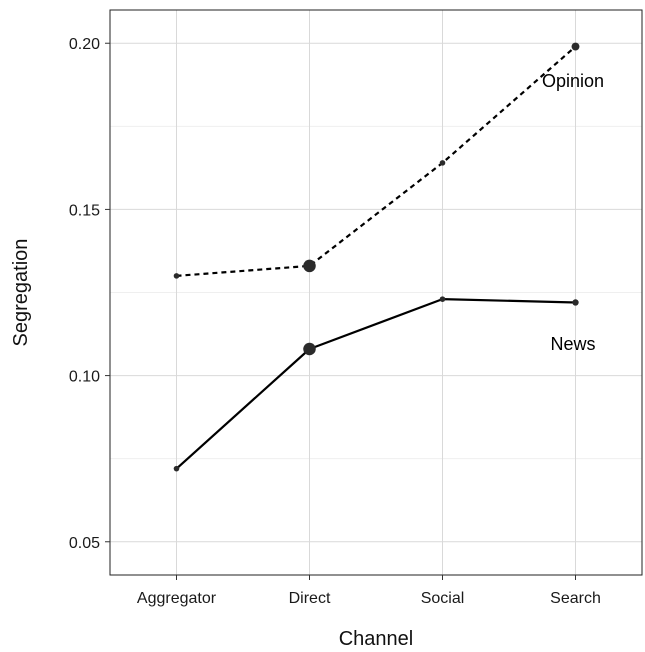 Image resolution: width=645 pixels, height=652 pixels. What do you see at coordinates (369, 591) in the screenshot?
I see `x-axis-ticks: Aggregator Direct Social Search` at bounding box center [369, 591].